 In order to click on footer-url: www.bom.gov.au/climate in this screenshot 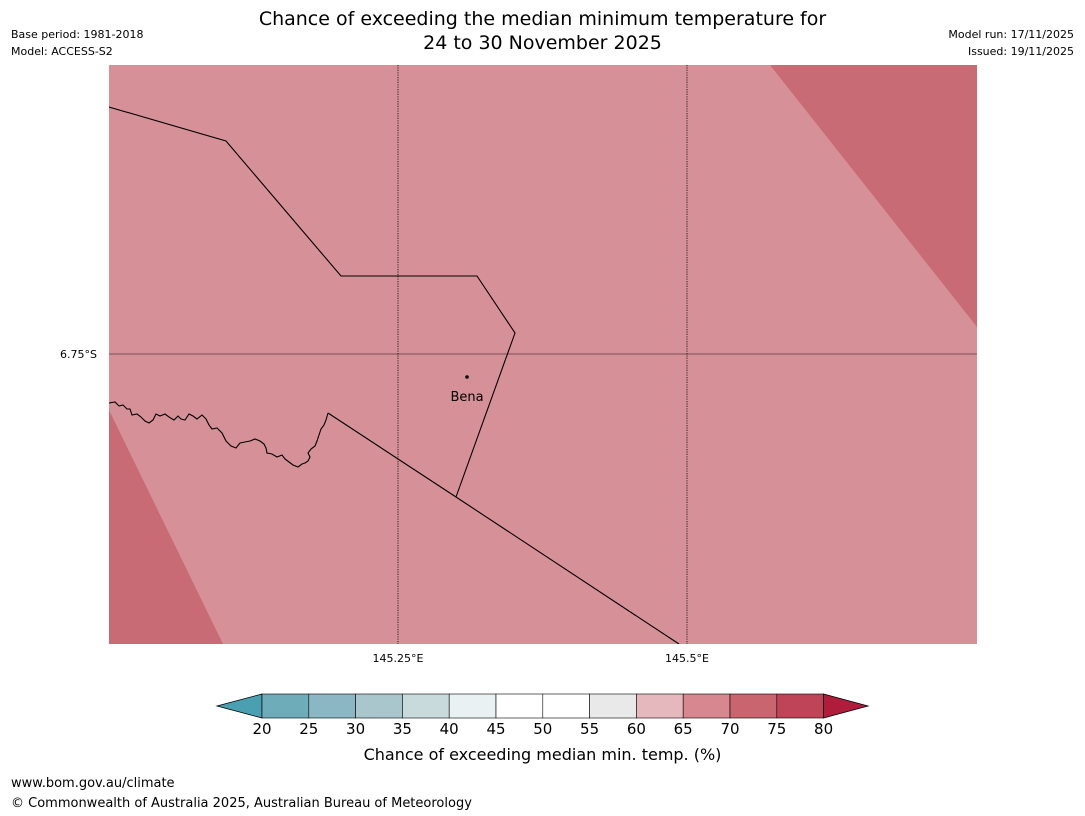, I will do `click(93, 783)`.